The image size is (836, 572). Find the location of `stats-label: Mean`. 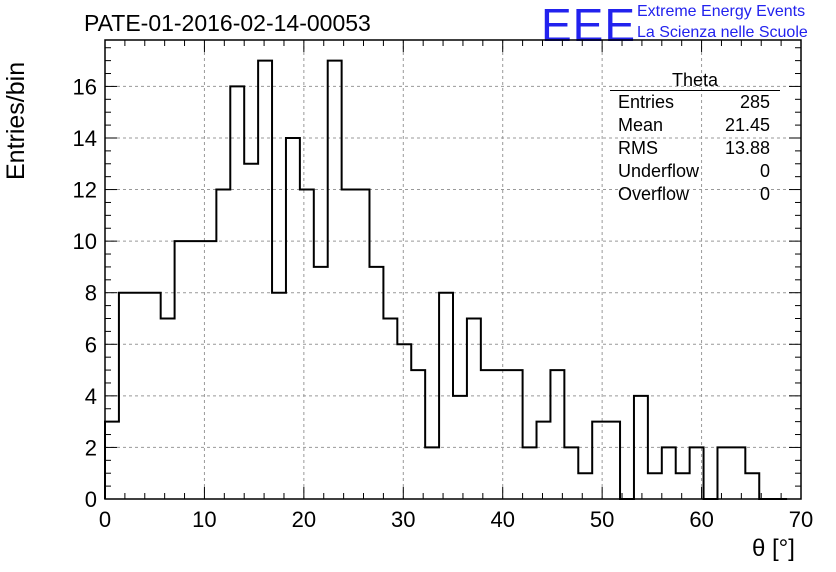

stats-label: Mean is located at coordinates (641, 125).